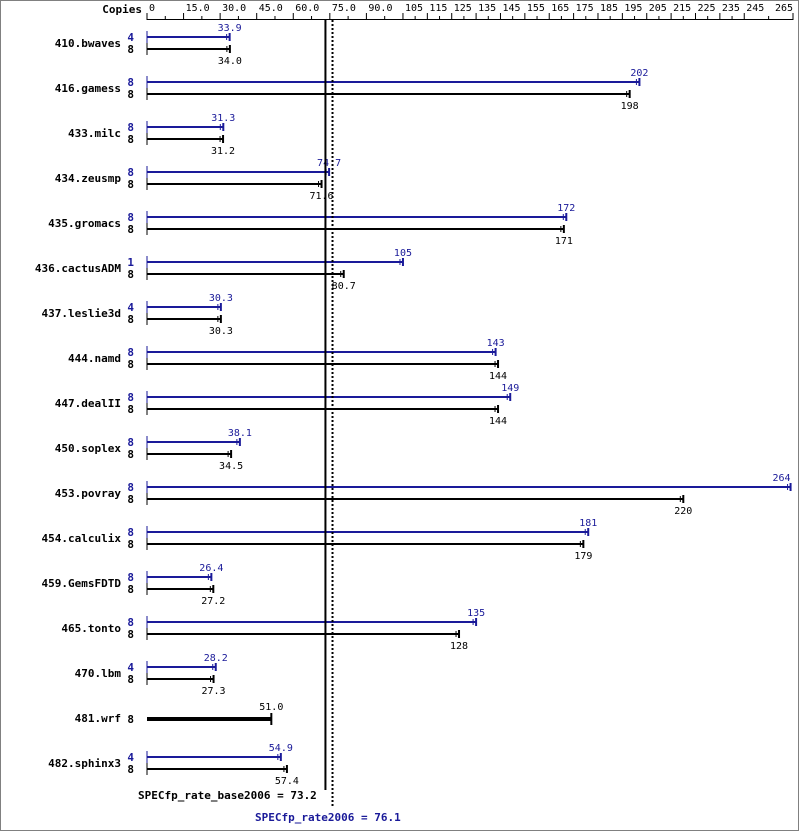 The height and width of the screenshot is (831, 799). I want to click on peak-value-label: 135, so click(476, 613).